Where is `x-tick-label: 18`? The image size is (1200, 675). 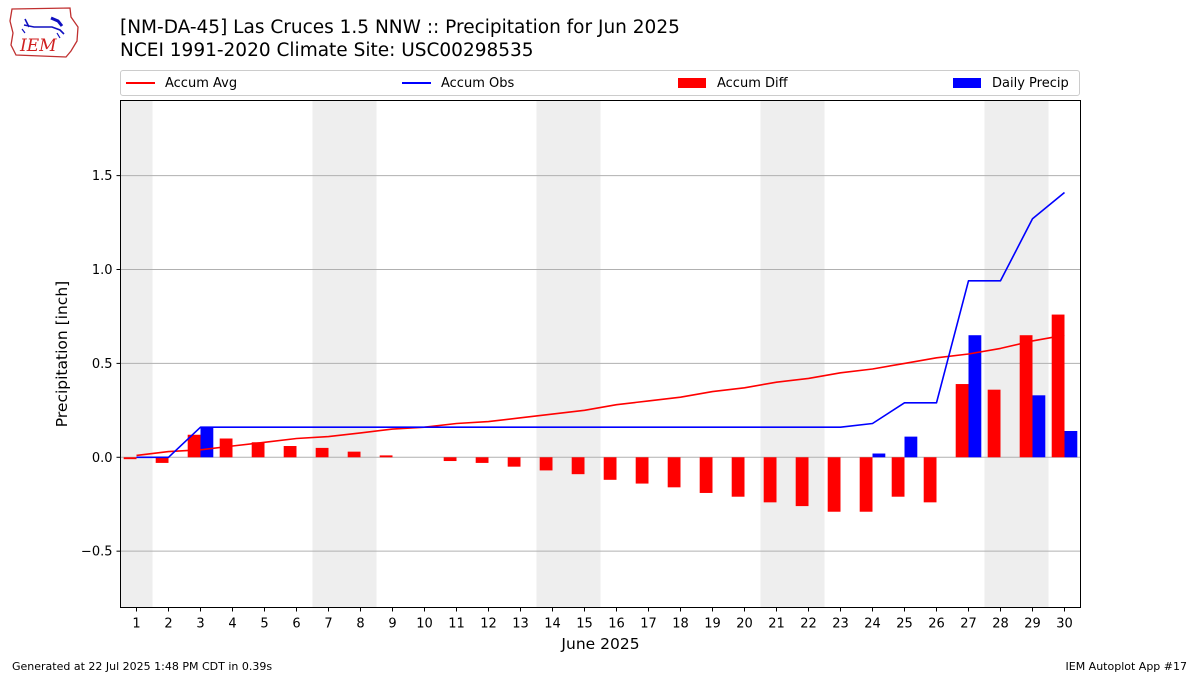
x-tick-label: 18 is located at coordinates (680, 624).